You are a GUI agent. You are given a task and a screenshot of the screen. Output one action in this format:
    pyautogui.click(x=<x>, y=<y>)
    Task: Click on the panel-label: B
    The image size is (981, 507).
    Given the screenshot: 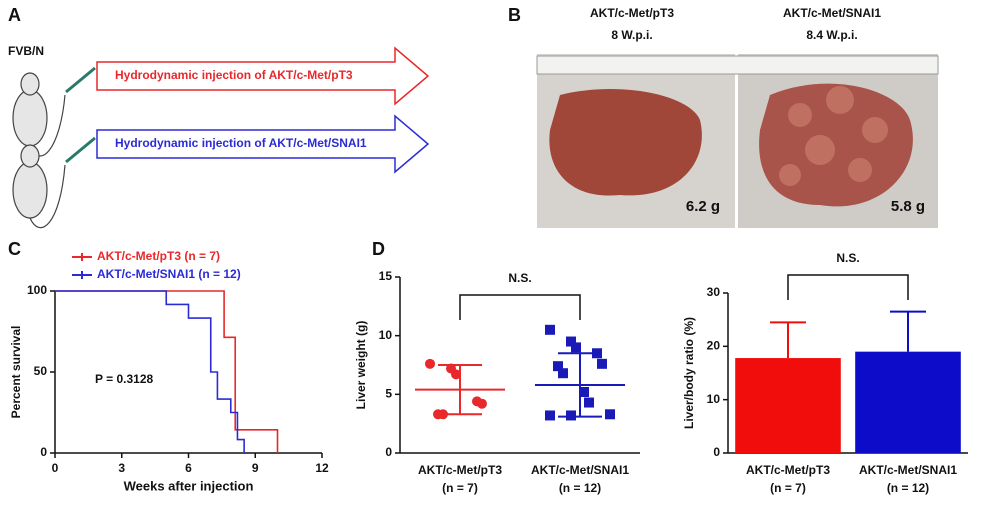 What is the action you would take?
    pyautogui.click(x=514, y=15)
    